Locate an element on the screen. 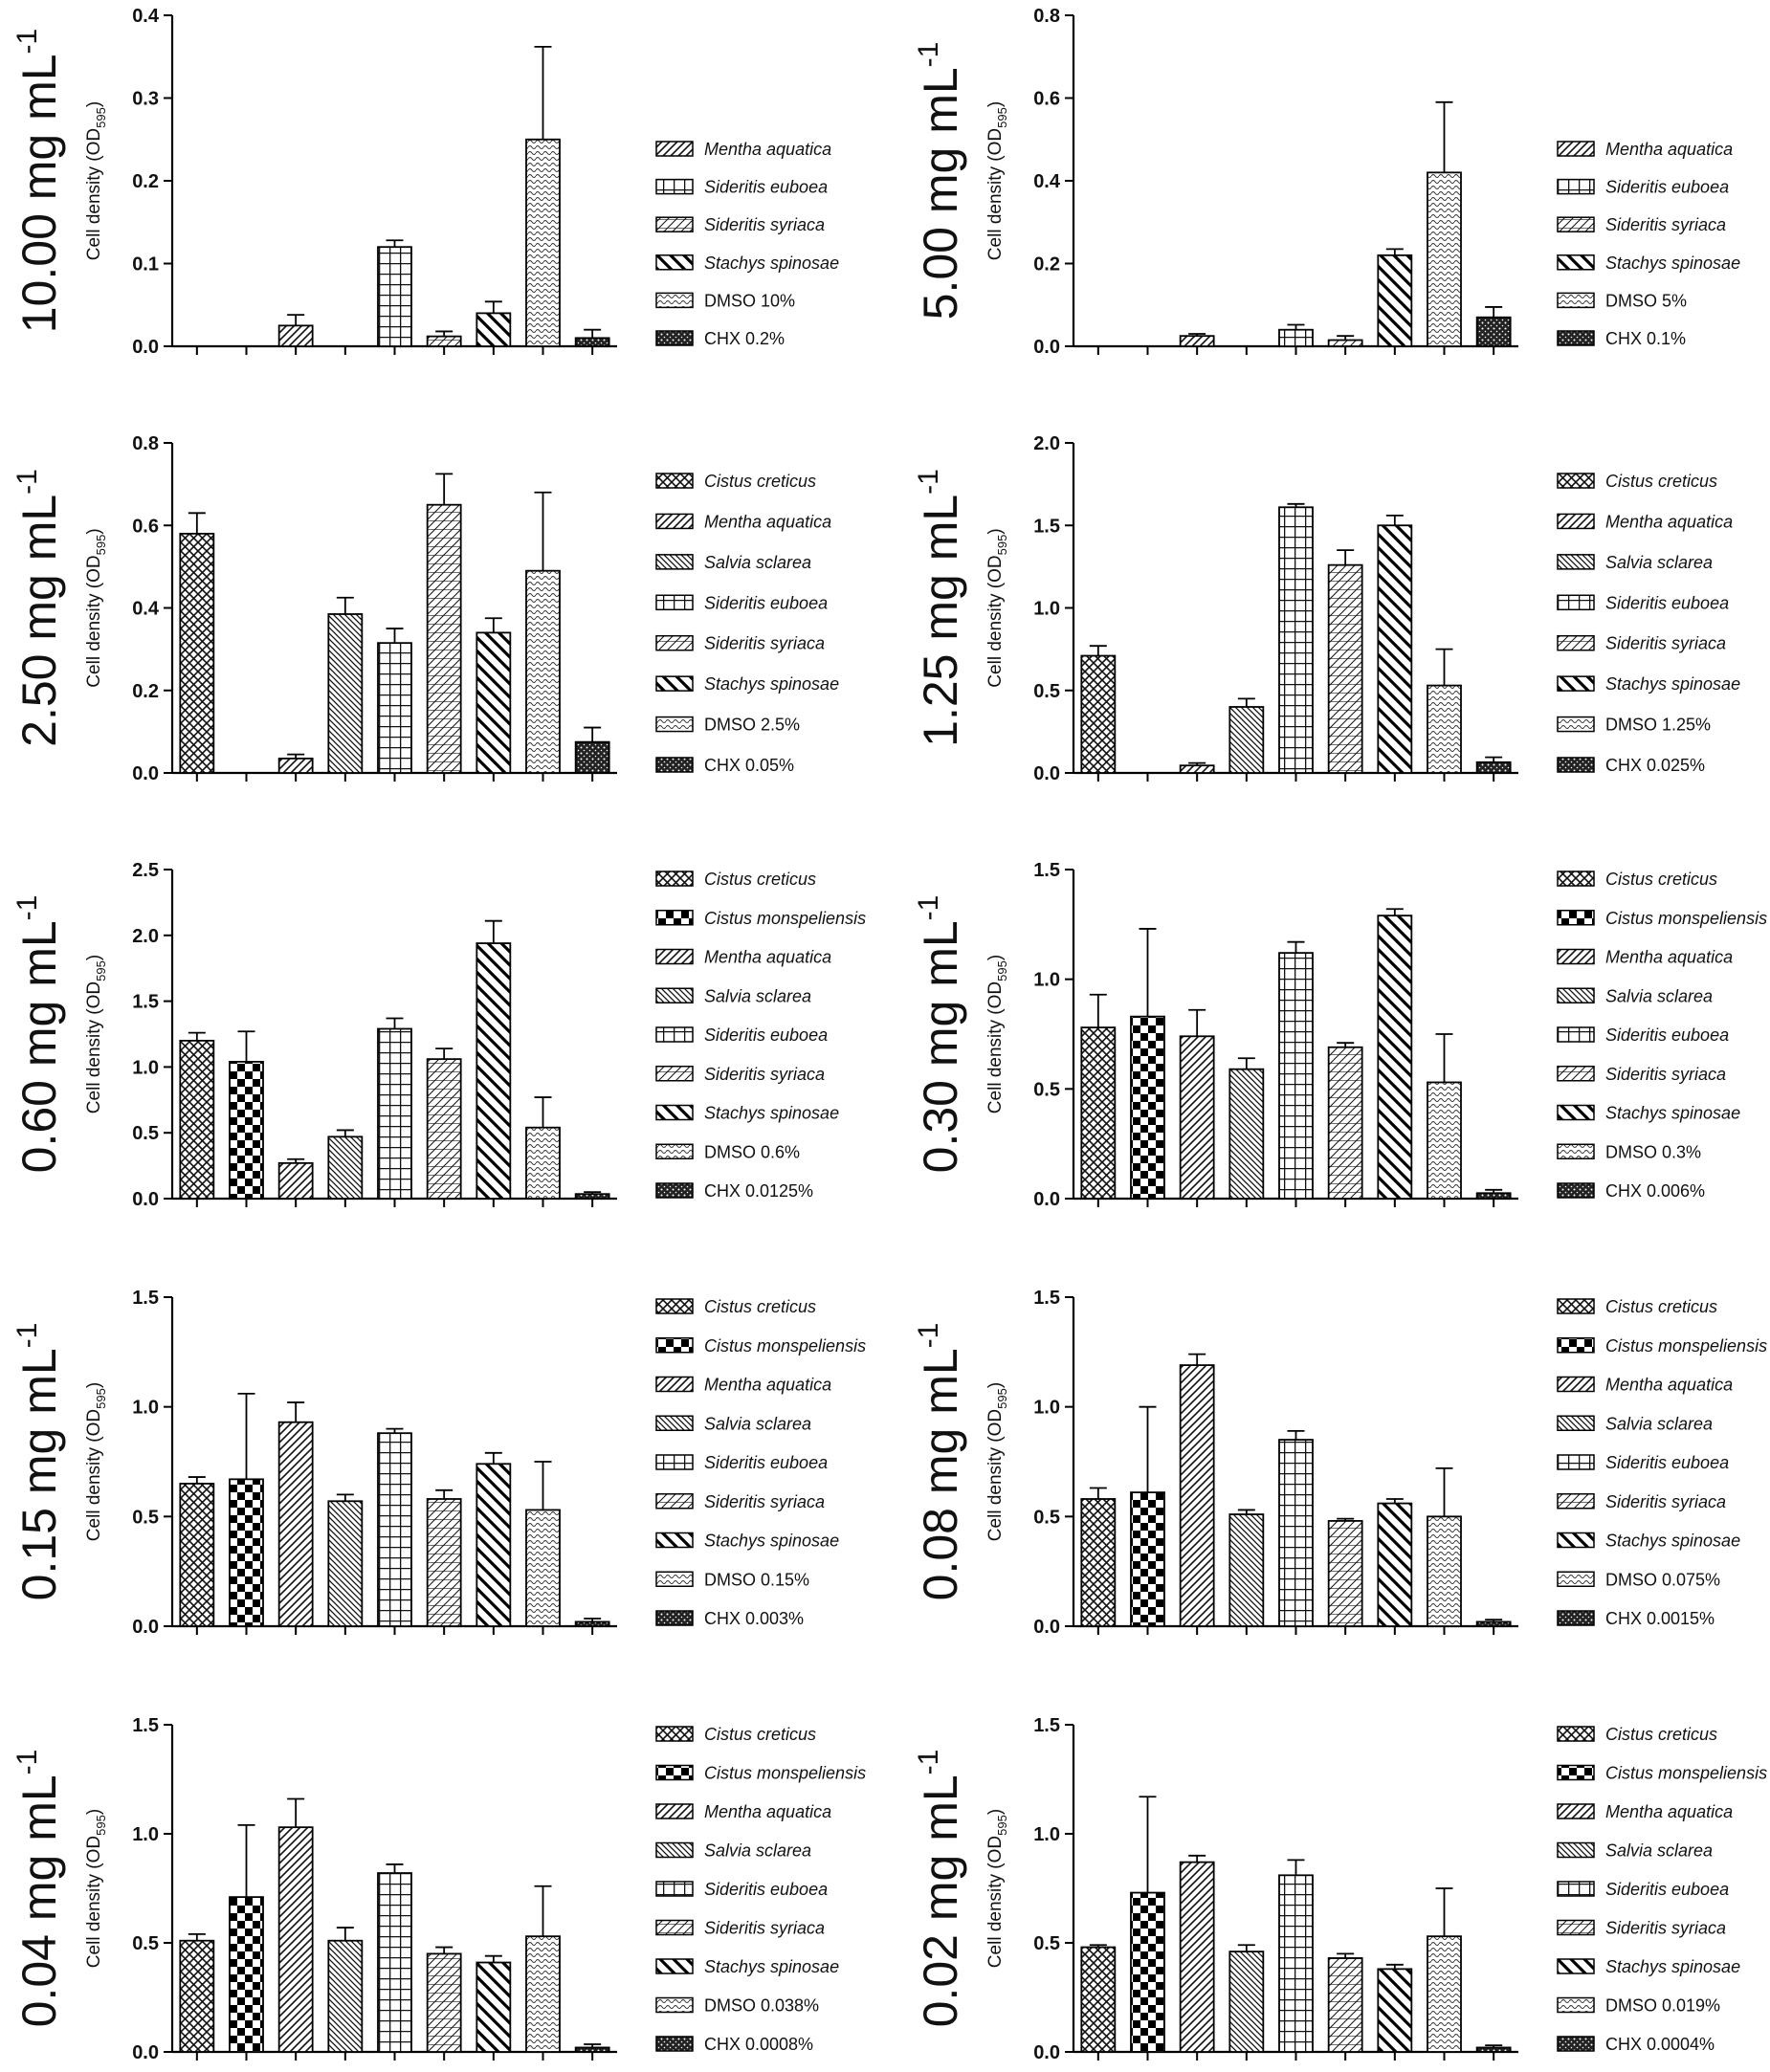 Image resolution: width=1770 pixels, height=2072 pixels. y-tick-label: 0.4 is located at coordinates (1047, 181).